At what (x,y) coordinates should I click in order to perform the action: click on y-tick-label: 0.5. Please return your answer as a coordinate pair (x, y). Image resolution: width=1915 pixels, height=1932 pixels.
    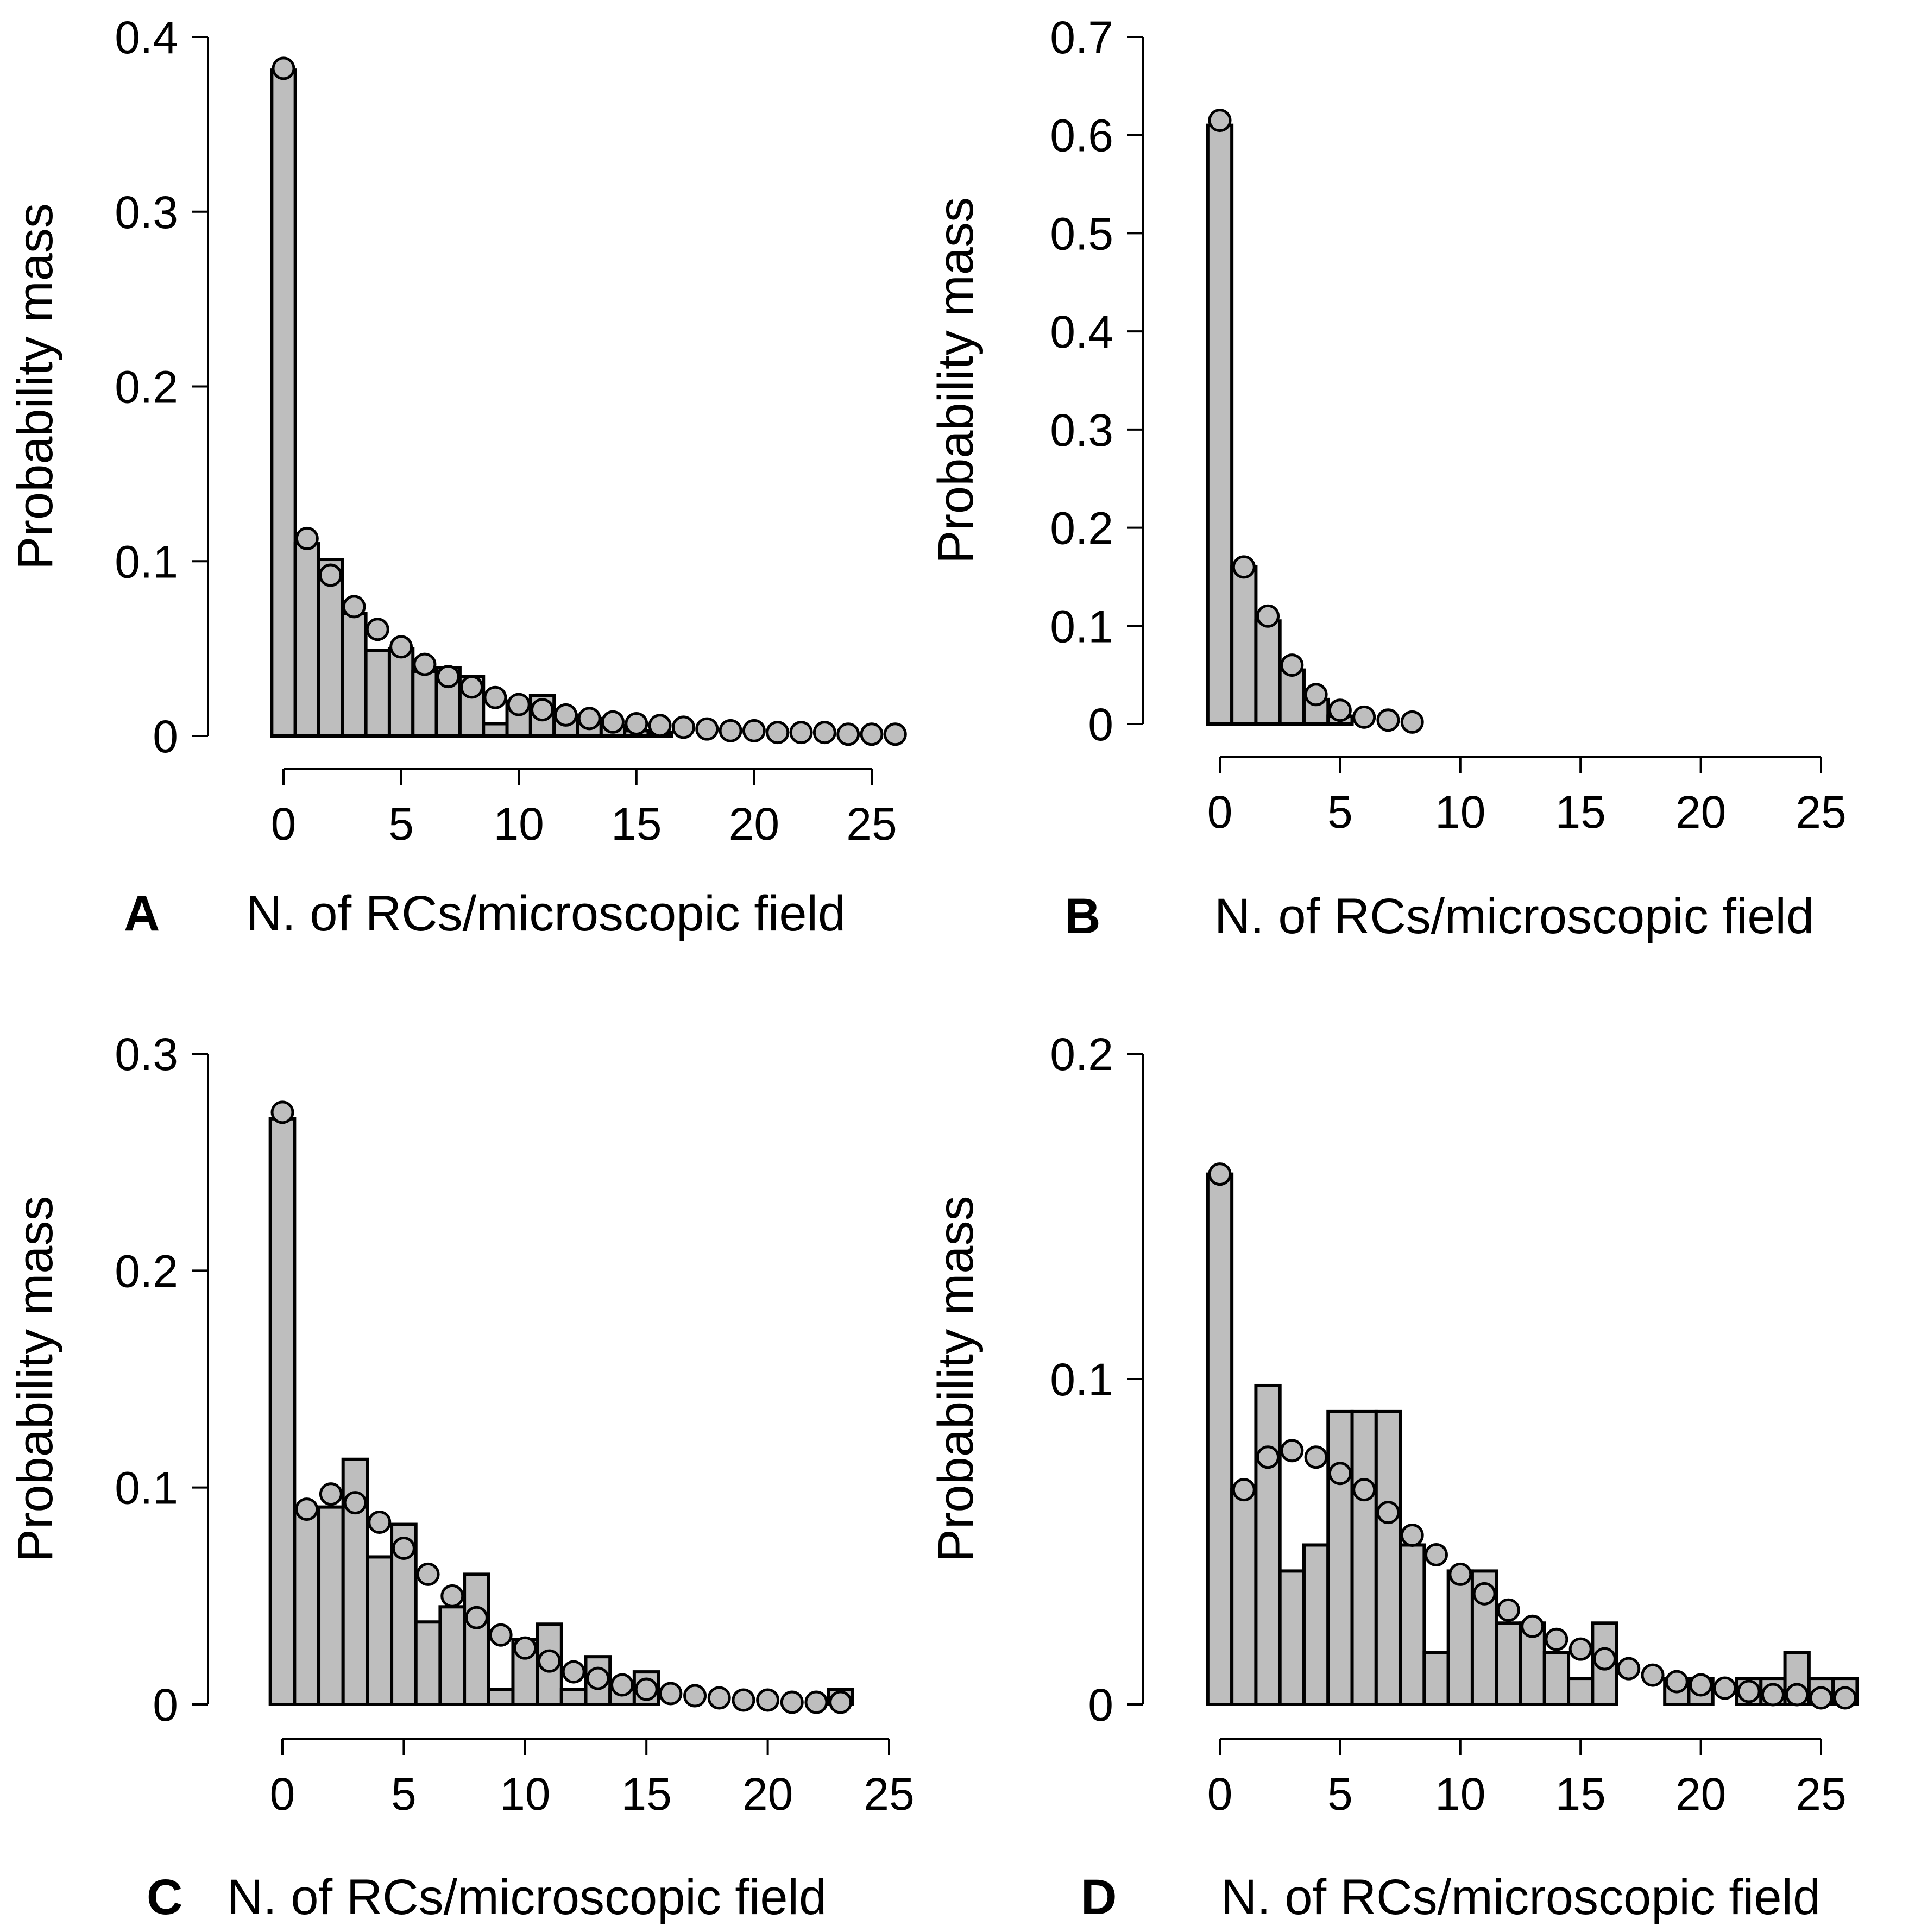
    Looking at the image, I should click on (1082, 233).